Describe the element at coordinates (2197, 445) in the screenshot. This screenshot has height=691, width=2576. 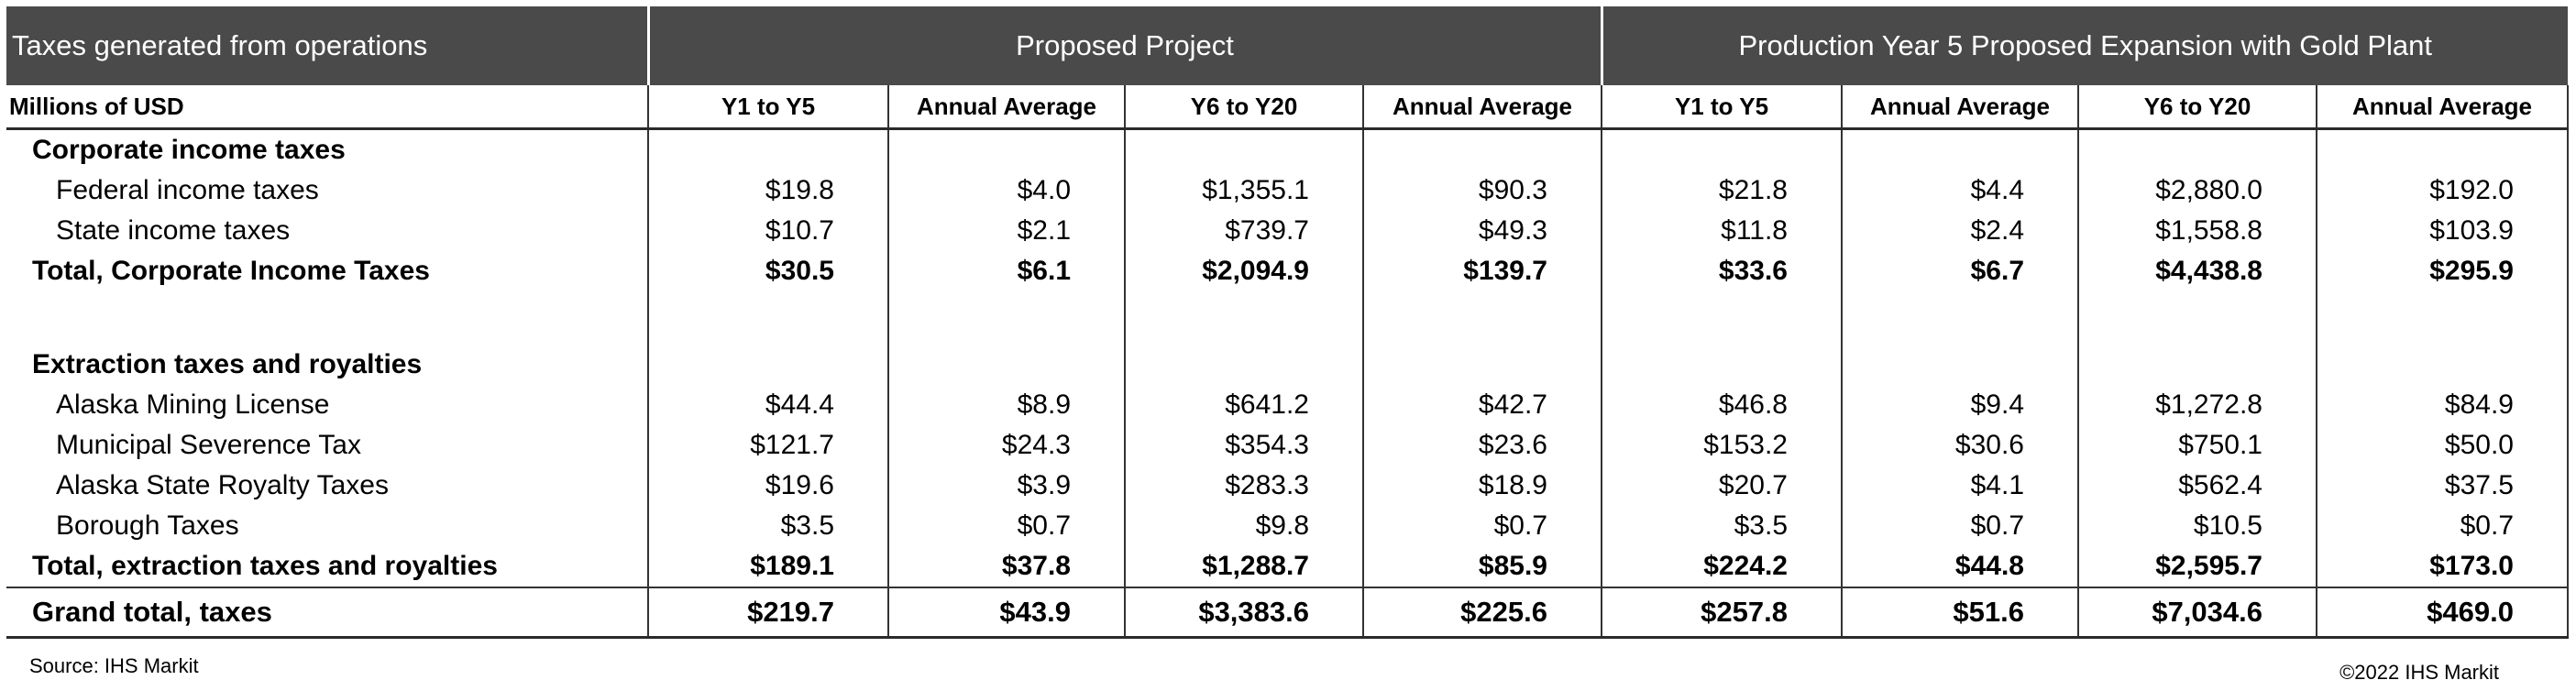
I see `table-cell: $750.1` at that location.